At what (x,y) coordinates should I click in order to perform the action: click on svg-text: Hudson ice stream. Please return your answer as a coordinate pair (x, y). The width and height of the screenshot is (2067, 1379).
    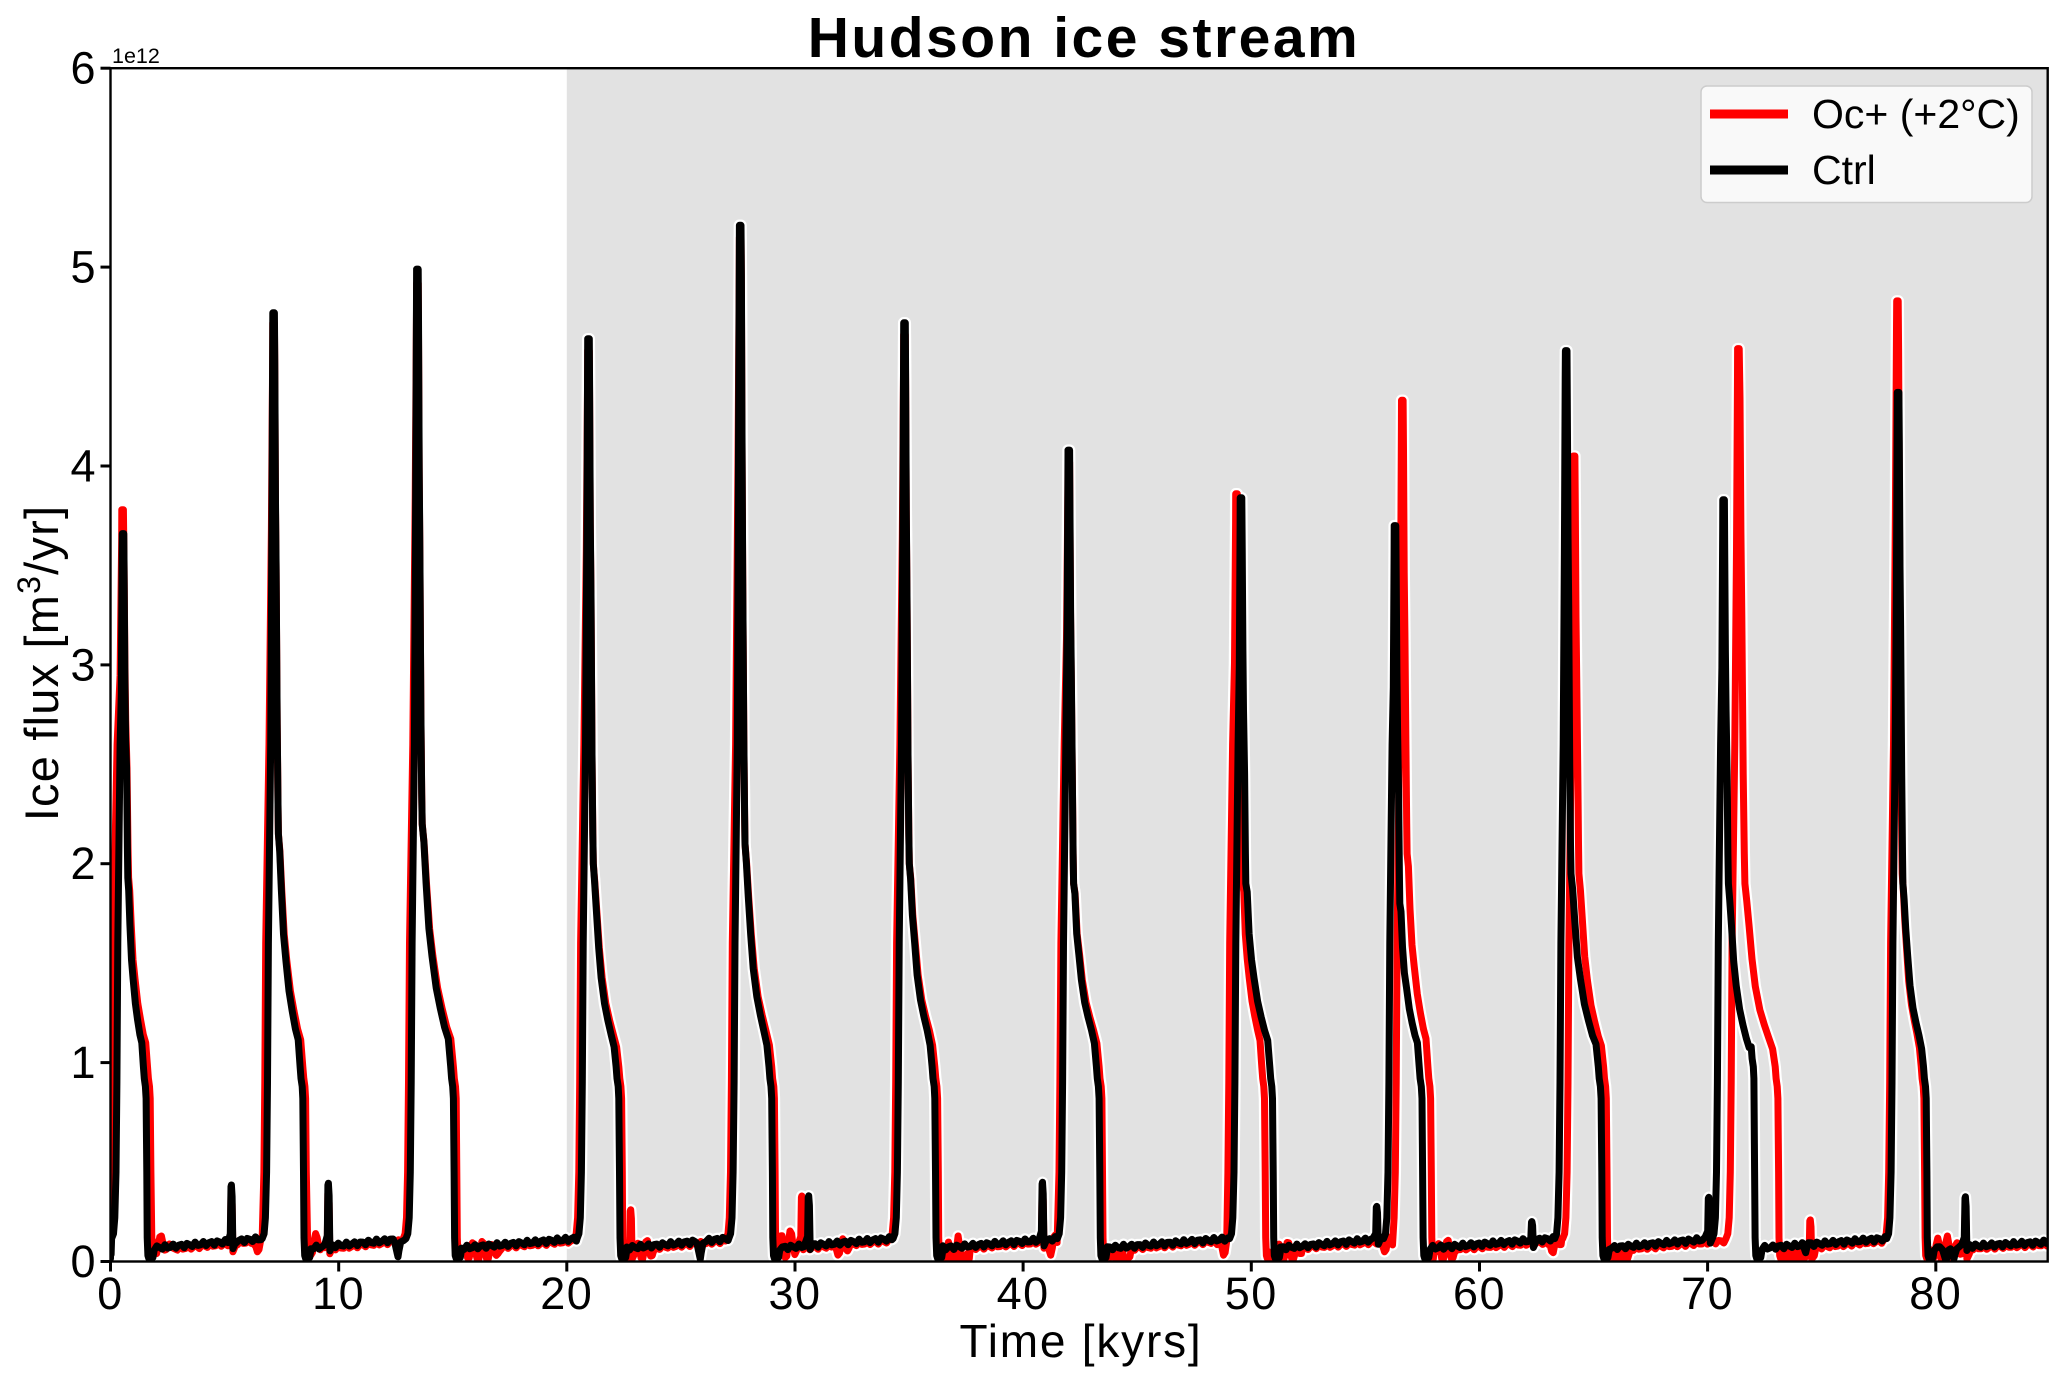
    Looking at the image, I should click on (1084, 38).